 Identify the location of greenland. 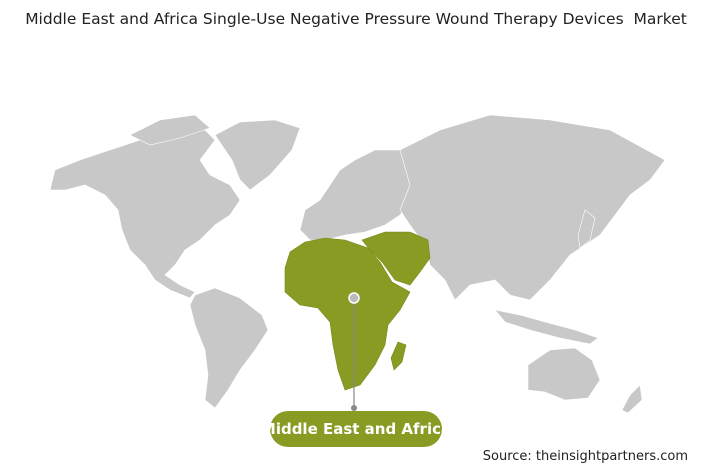
(257, 155).